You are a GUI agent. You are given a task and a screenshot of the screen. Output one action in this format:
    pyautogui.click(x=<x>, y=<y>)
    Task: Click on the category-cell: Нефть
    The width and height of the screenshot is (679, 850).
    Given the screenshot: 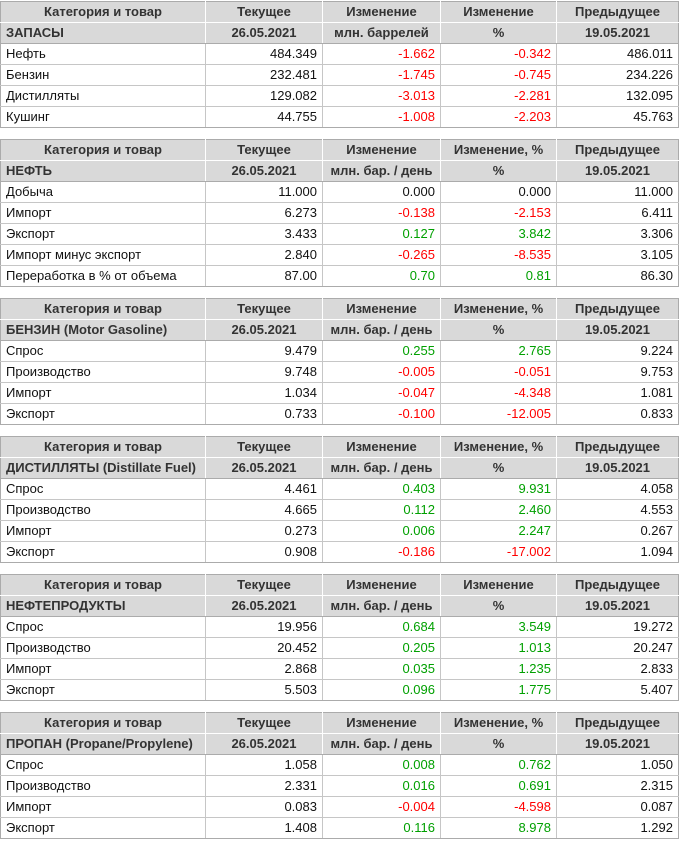 What is the action you would take?
    pyautogui.click(x=103, y=54)
    